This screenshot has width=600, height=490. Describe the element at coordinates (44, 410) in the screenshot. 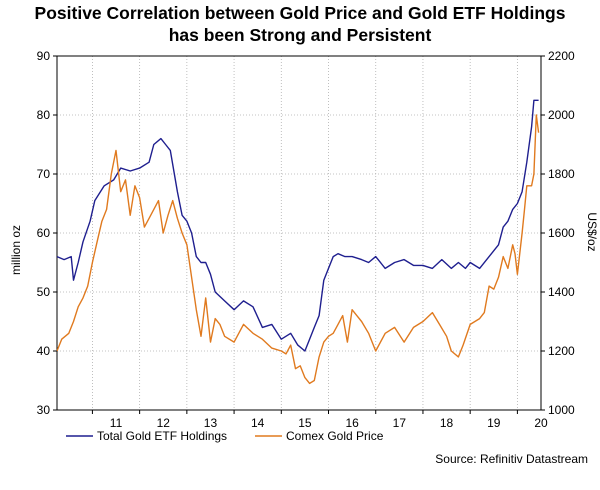

I see `left-tick-label: 30` at that location.